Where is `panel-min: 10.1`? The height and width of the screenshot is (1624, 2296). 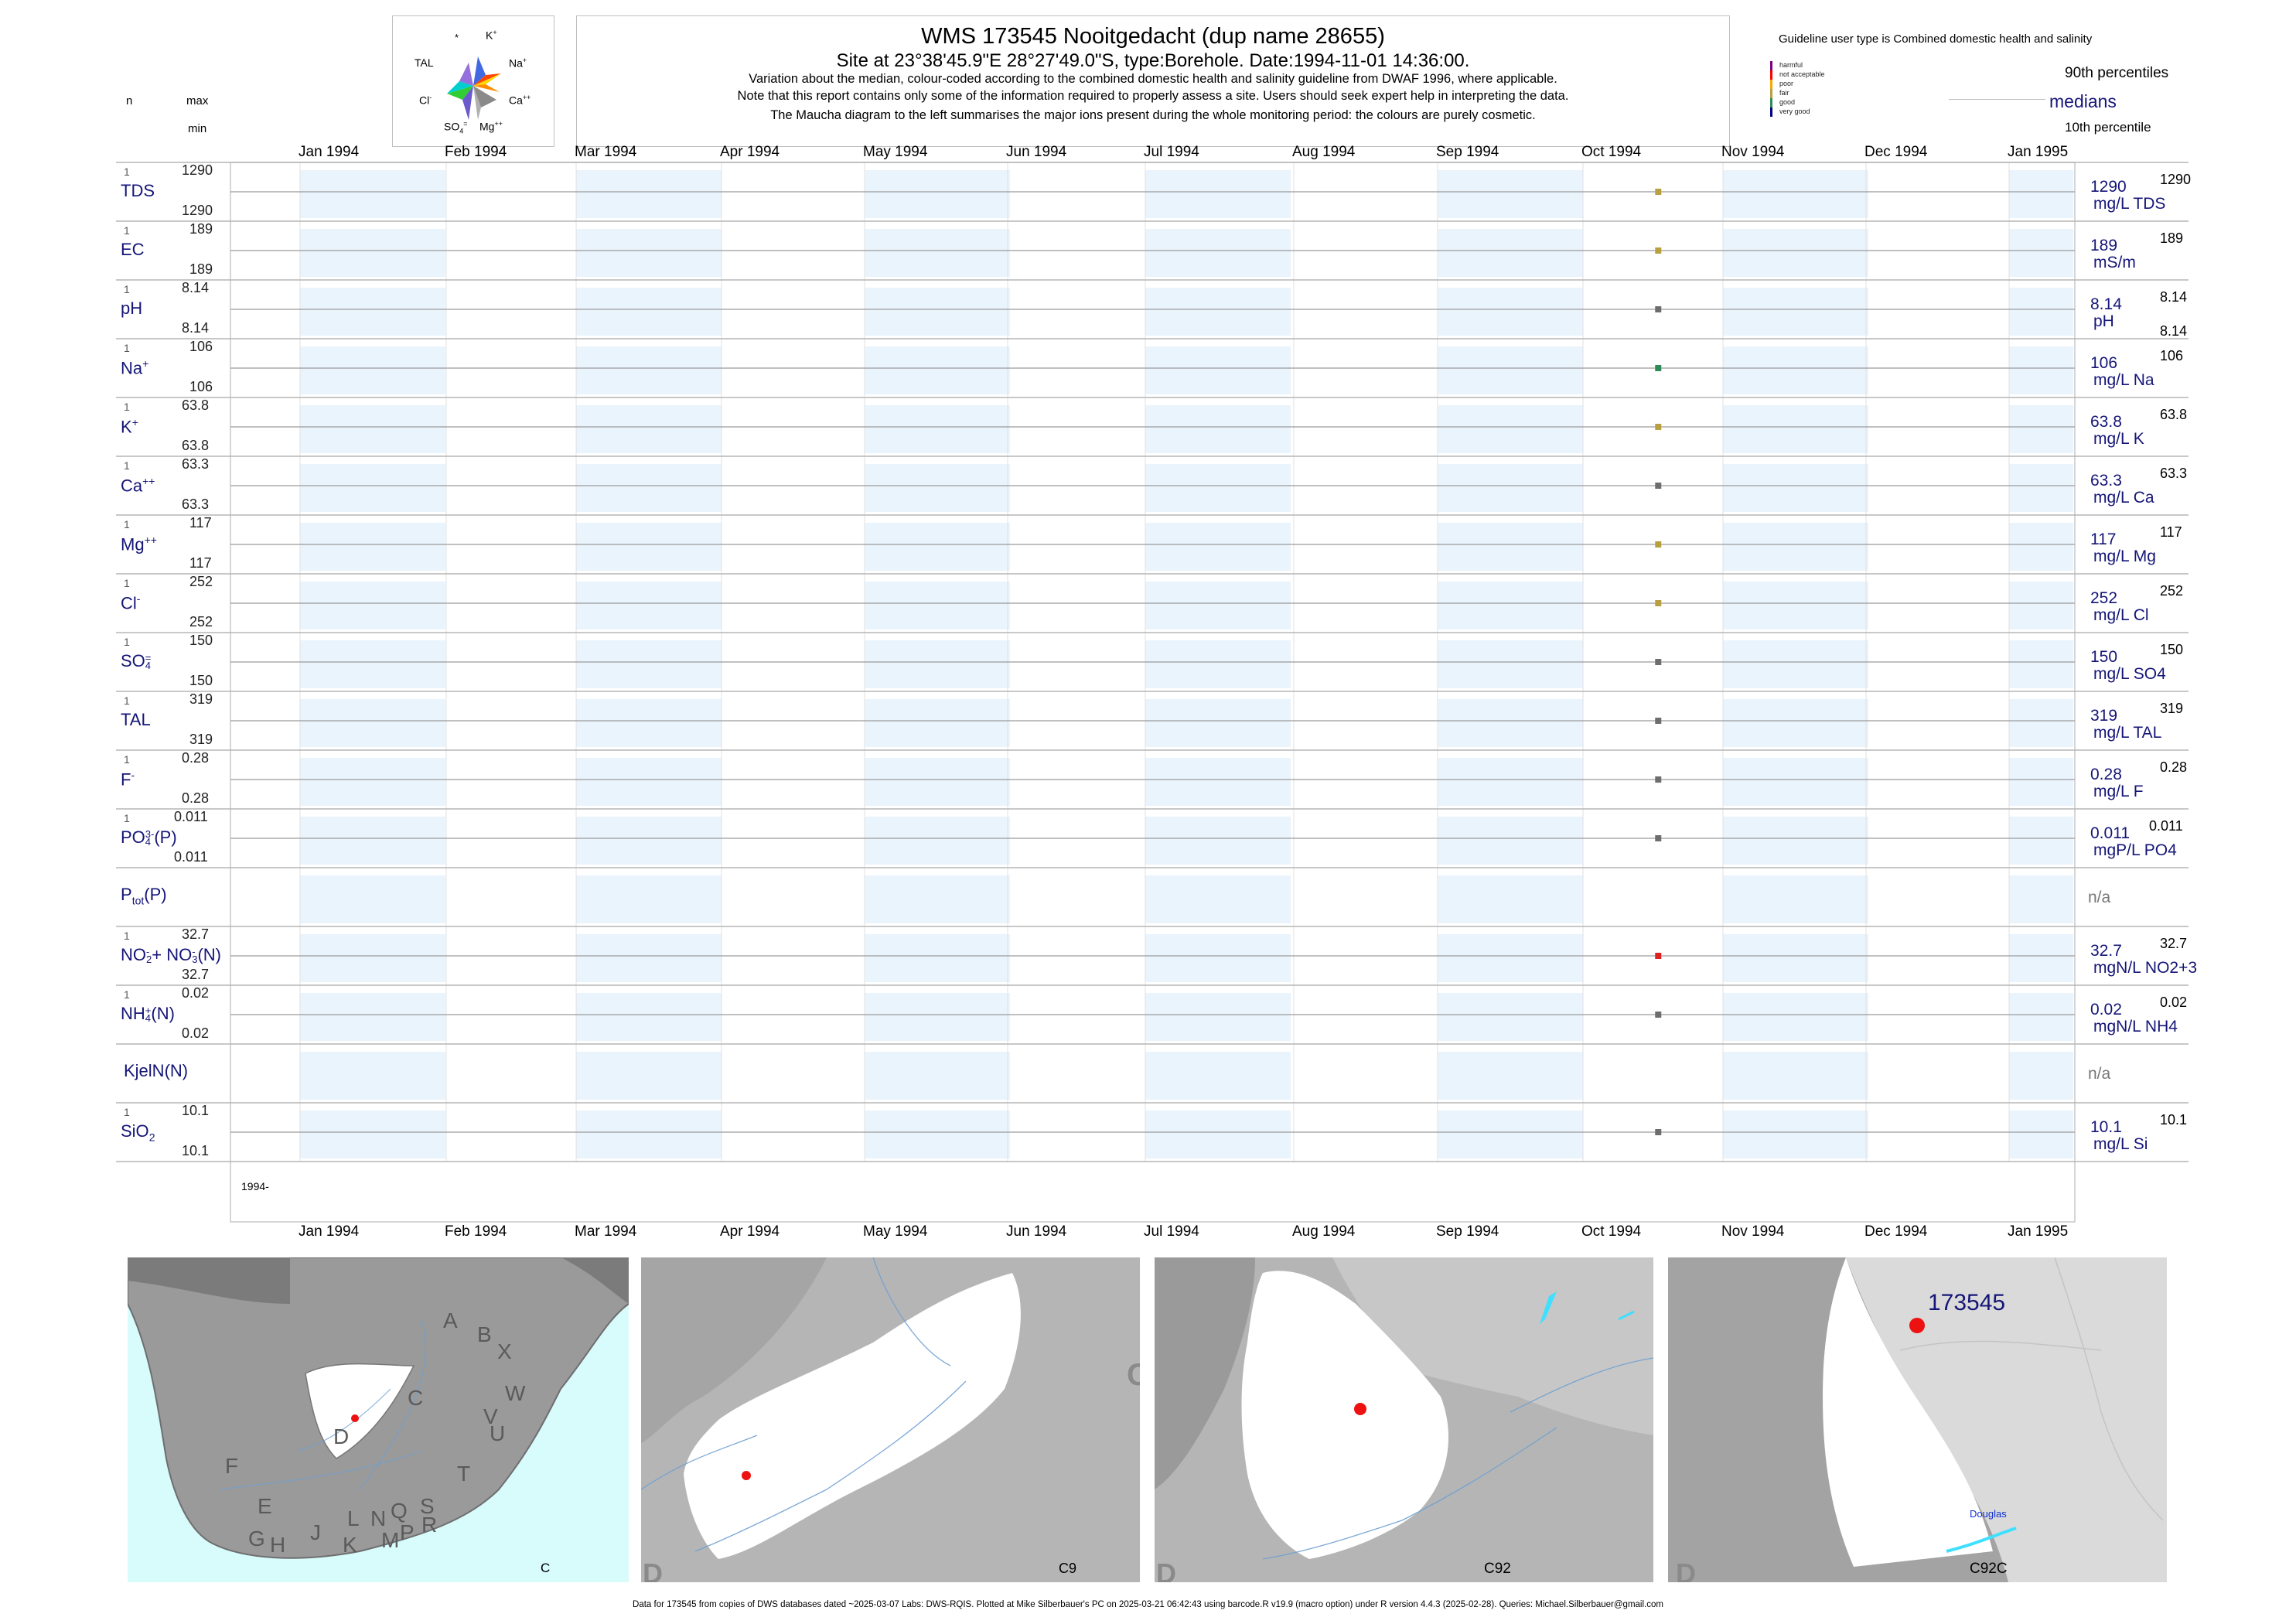 panel-min: 10.1 is located at coordinates (196, 1150).